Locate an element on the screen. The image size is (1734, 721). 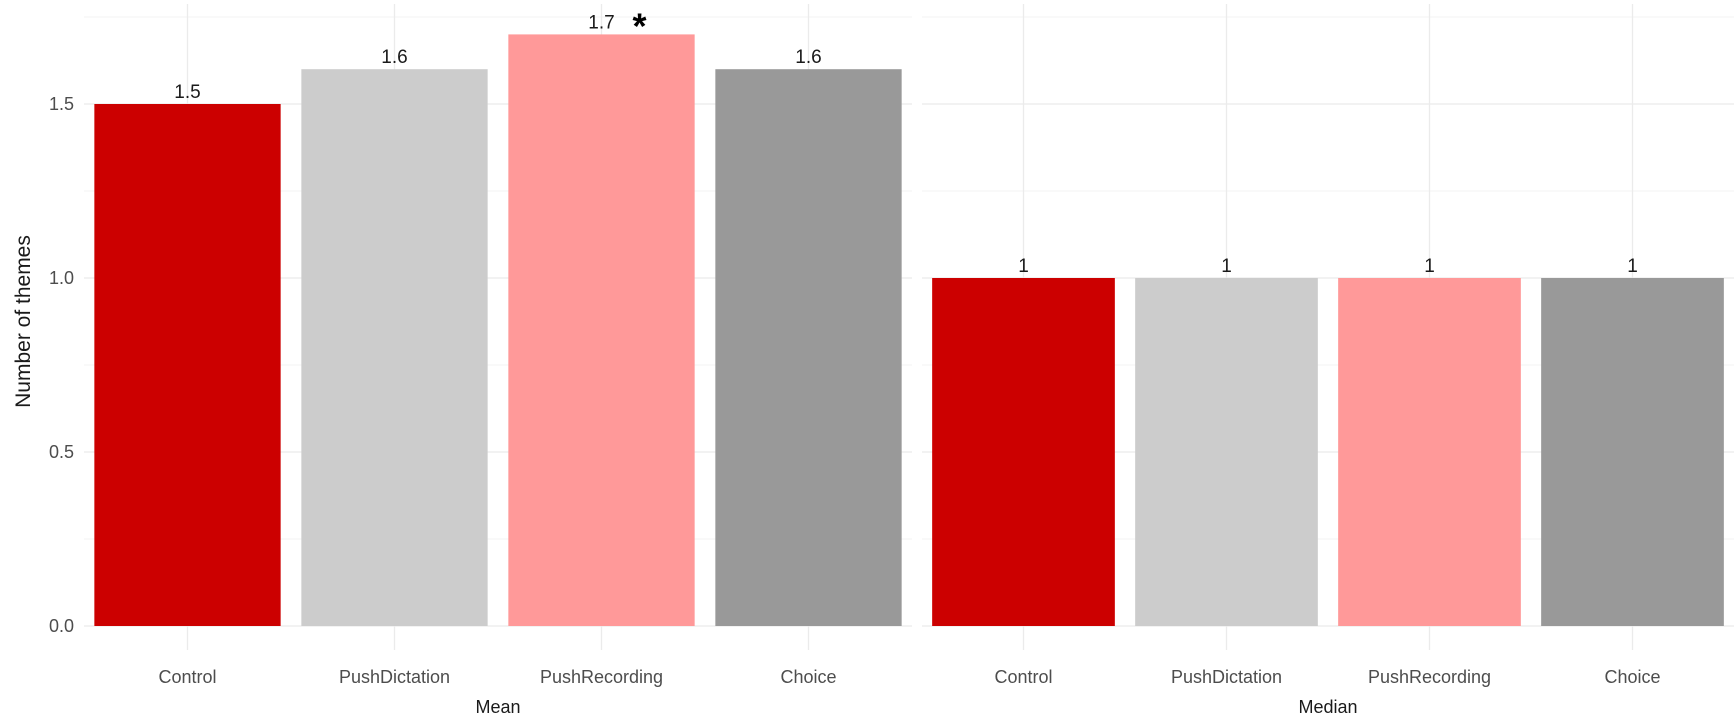
y-tick-label: 1.5 is located at coordinates (61, 104).